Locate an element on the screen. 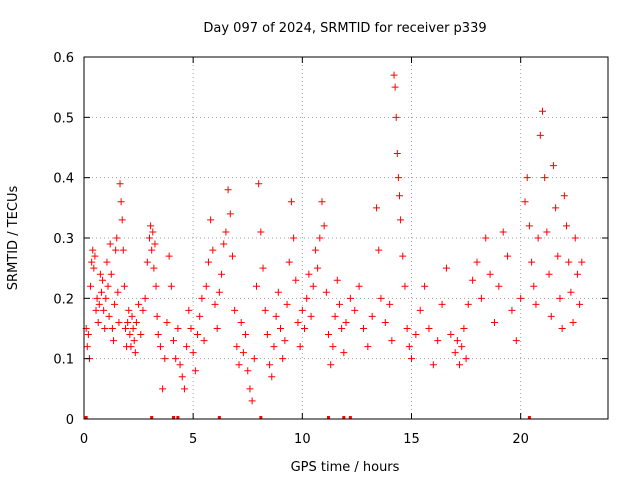 The height and width of the screenshot is (480, 640). y-tick-label: 0.4 is located at coordinates (63, 179).